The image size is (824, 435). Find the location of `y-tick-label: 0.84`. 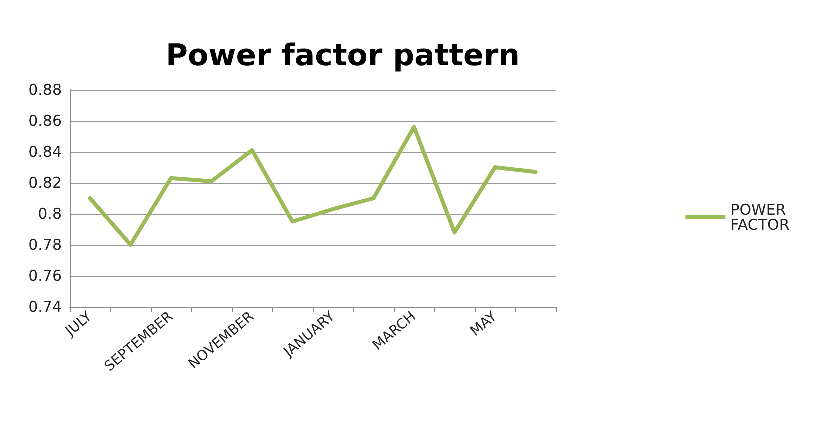

y-tick-label: 0.84 is located at coordinates (45, 152).